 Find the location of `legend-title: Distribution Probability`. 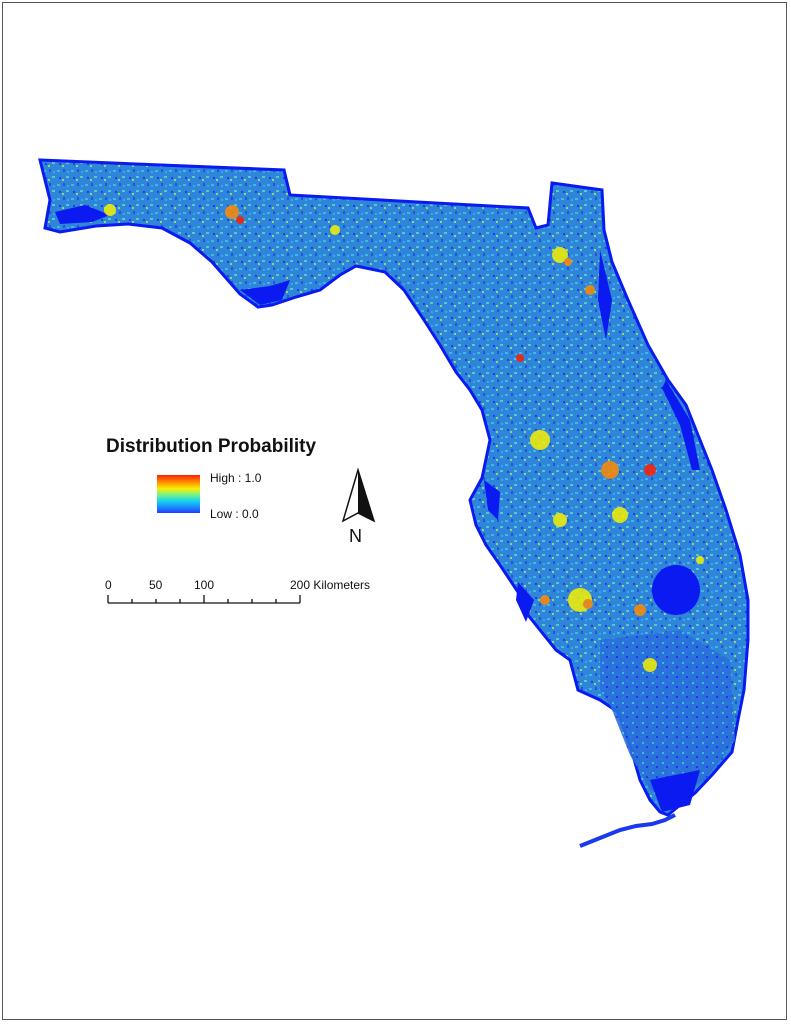

legend-title: Distribution Probability is located at coordinates (211, 446).